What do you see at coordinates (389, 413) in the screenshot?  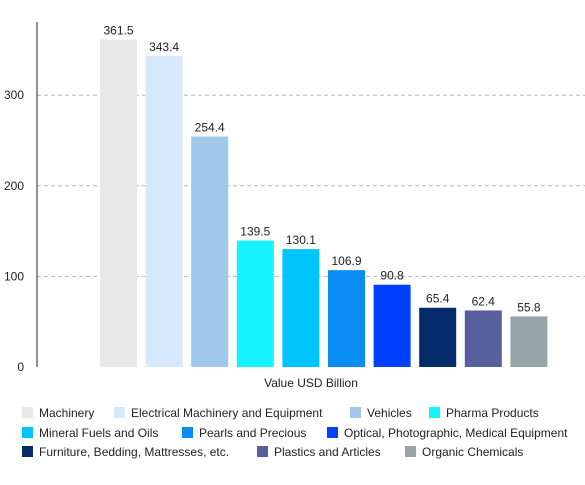 I see `legend-label: Vehicles` at bounding box center [389, 413].